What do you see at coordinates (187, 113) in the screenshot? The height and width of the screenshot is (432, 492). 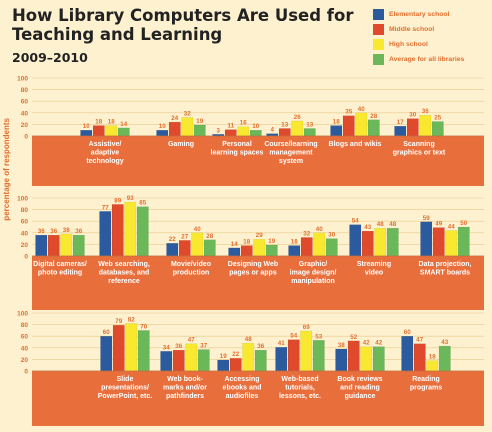 I see `bar-value-label: 32` at bounding box center [187, 113].